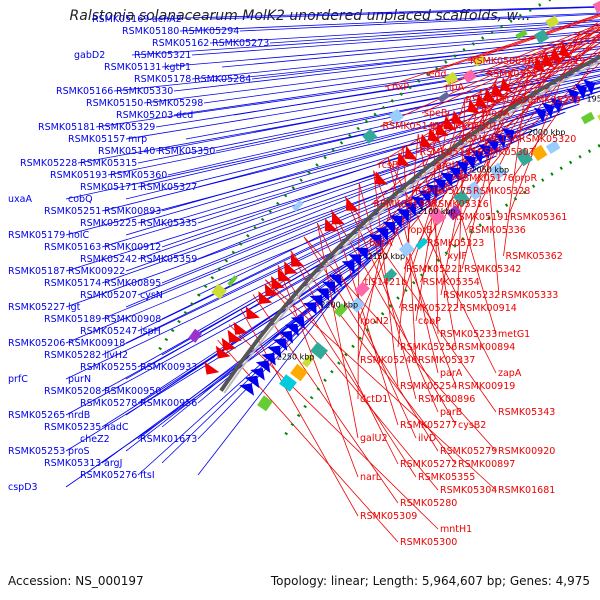 Image resolution: width=600 pixels, height=600 pixels. Describe the element at coordinates (138, 175) in the screenshot. I see `gene-label: RSMK05360` at that location.